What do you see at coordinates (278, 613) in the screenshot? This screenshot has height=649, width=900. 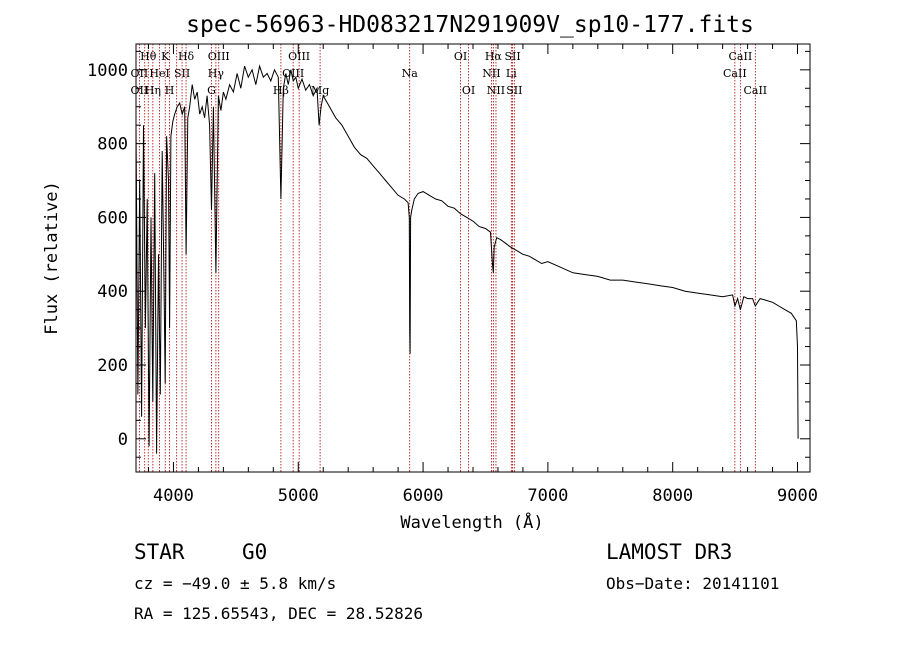 I see `ra-dec: RA = 125.65543, DEC = 28.52826` at bounding box center [278, 613].